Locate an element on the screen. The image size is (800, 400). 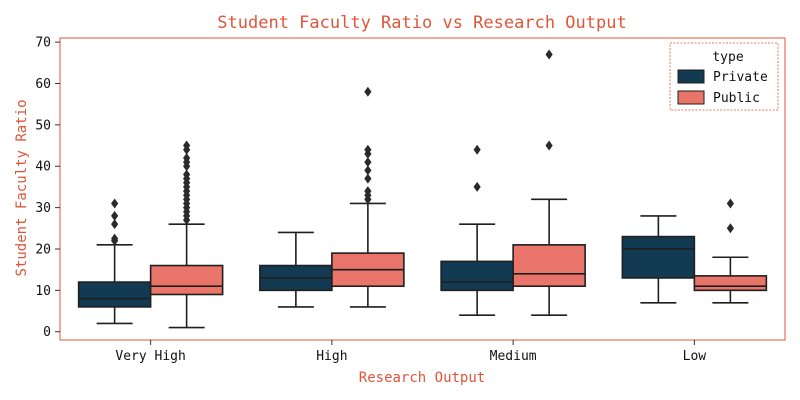
y-tick-label: 70 is located at coordinates (43, 43).